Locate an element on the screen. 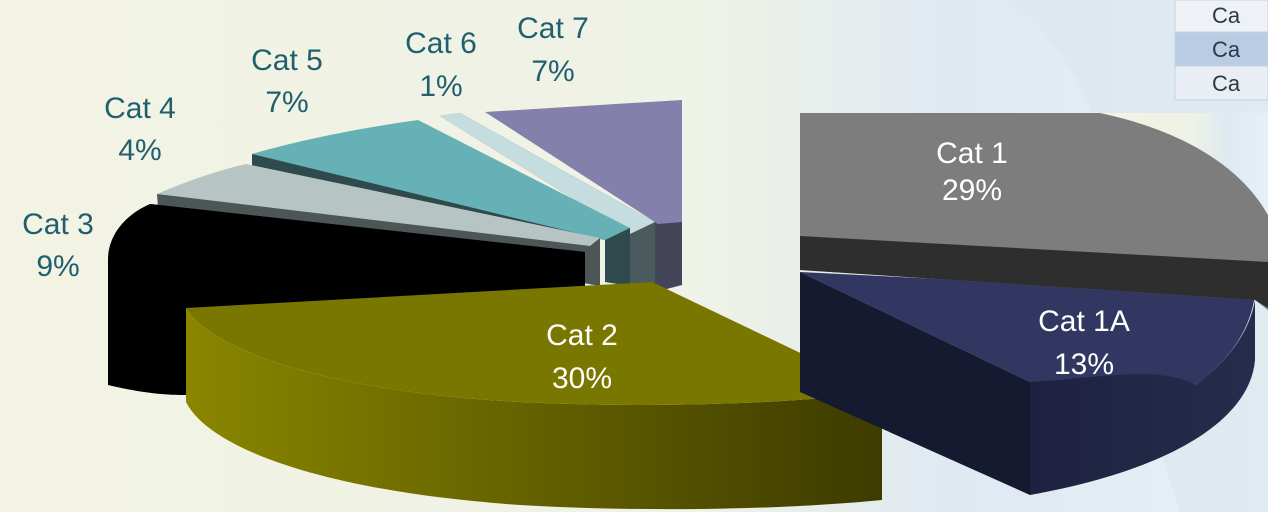 The width and height of the screenshot is (1268, 512). slice-value-cat-1: 29% is located at coordinates (972, 190).